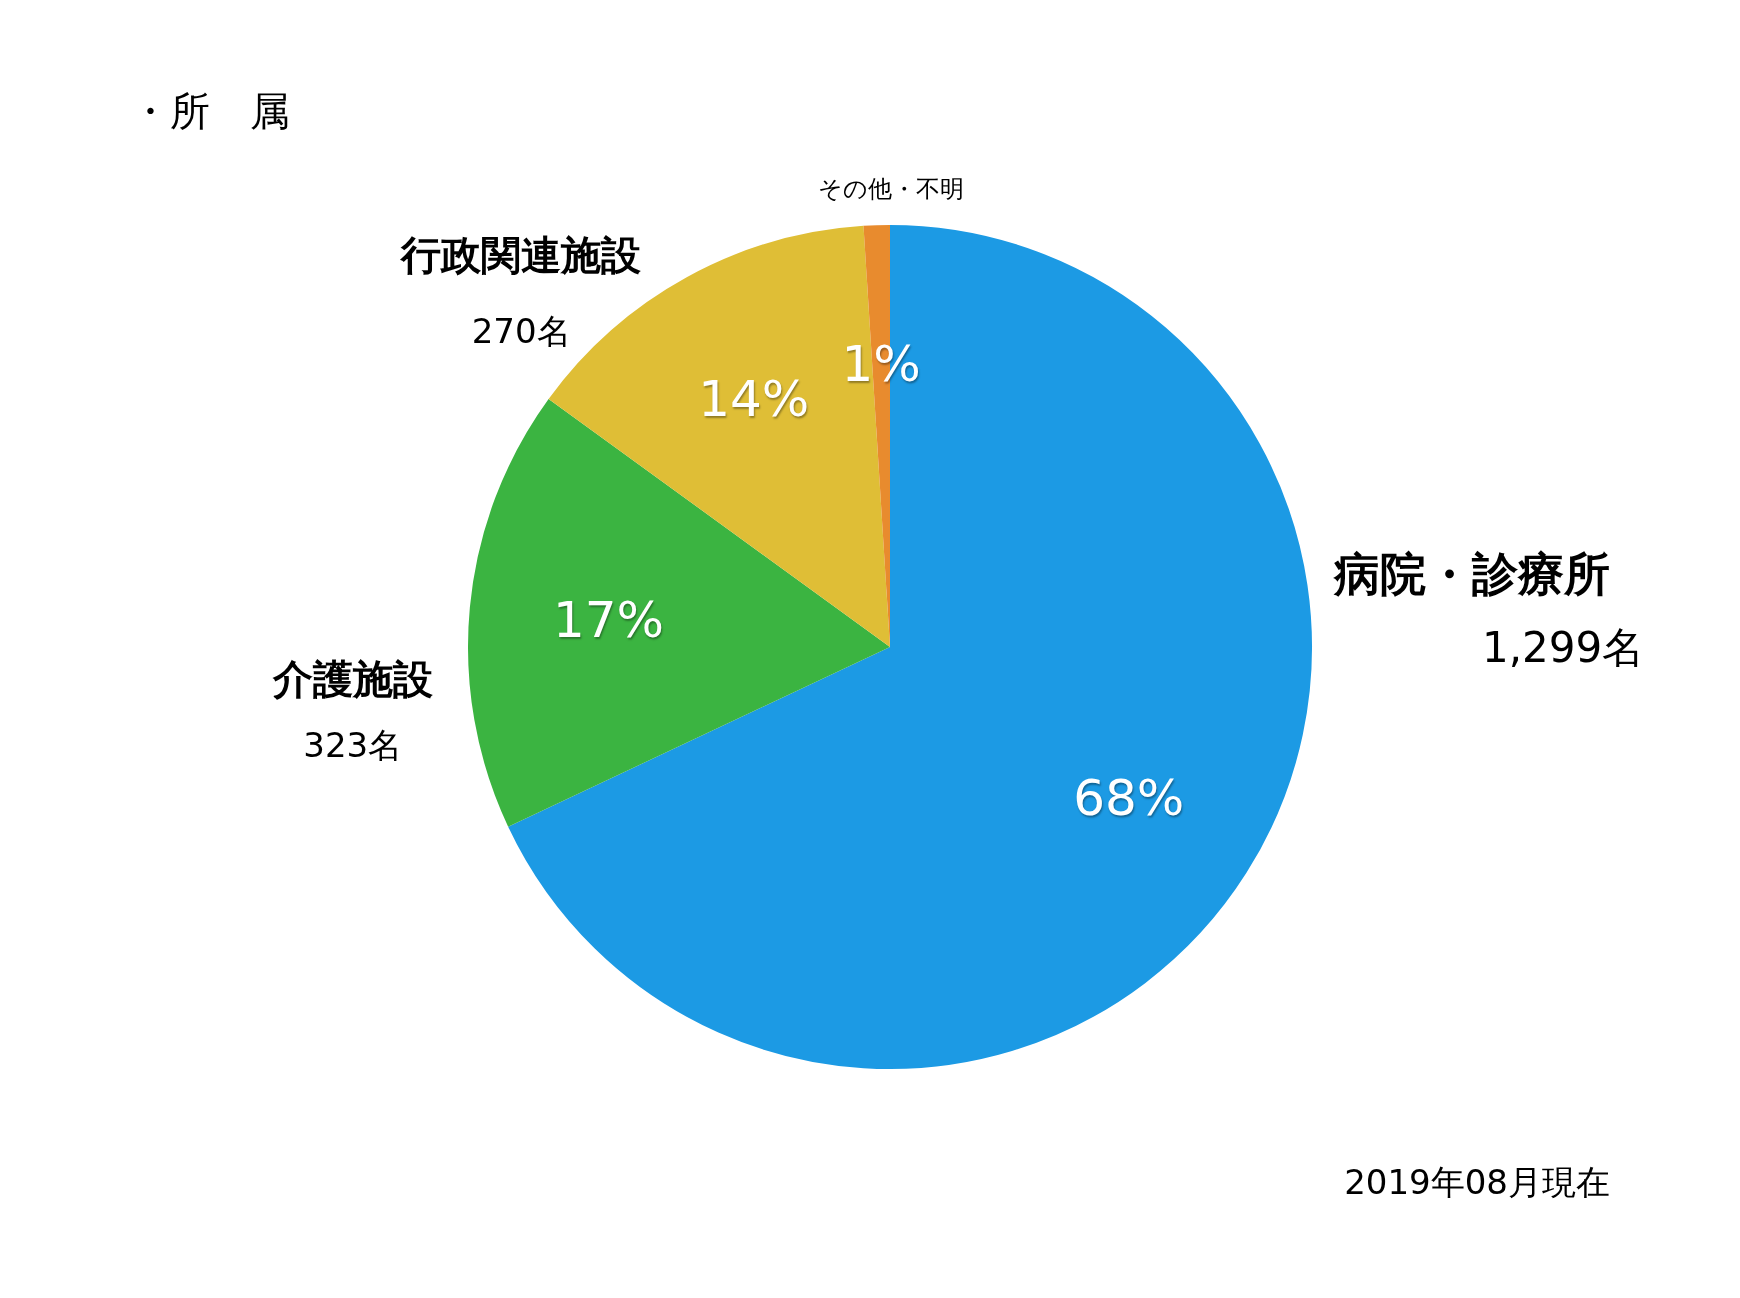 This screenshot has width=1740, height=1298. I want to click on text: 270名, so click(521, 330).